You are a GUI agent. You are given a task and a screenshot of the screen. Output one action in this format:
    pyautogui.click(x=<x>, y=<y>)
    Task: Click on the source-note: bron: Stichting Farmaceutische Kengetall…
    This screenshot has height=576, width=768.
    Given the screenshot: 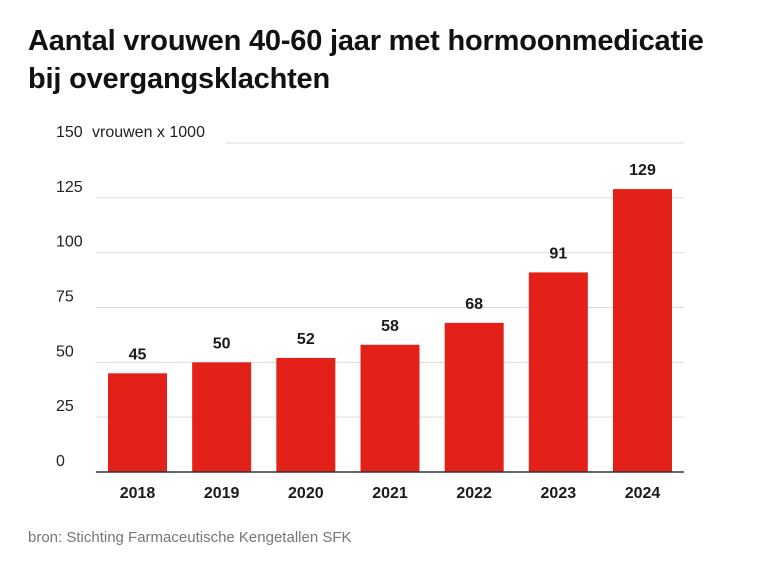 What is the action you would take?
    pyautogui.click(x=190, y=537)
    